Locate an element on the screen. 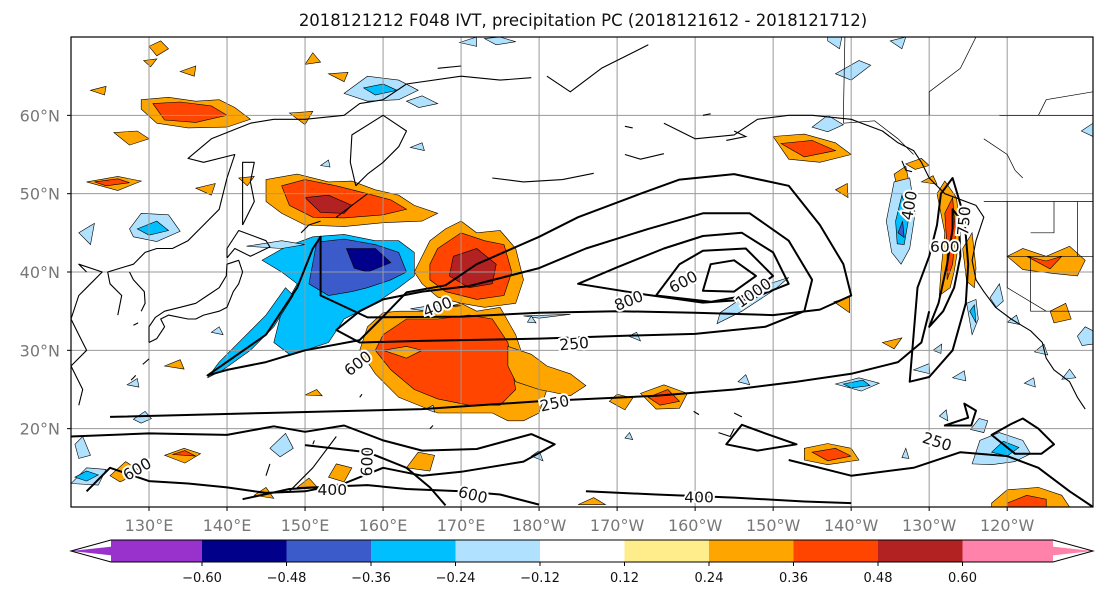 The image size is (1105, 601). lon-tick-label: 150°W is located at coordinates (773, 525).